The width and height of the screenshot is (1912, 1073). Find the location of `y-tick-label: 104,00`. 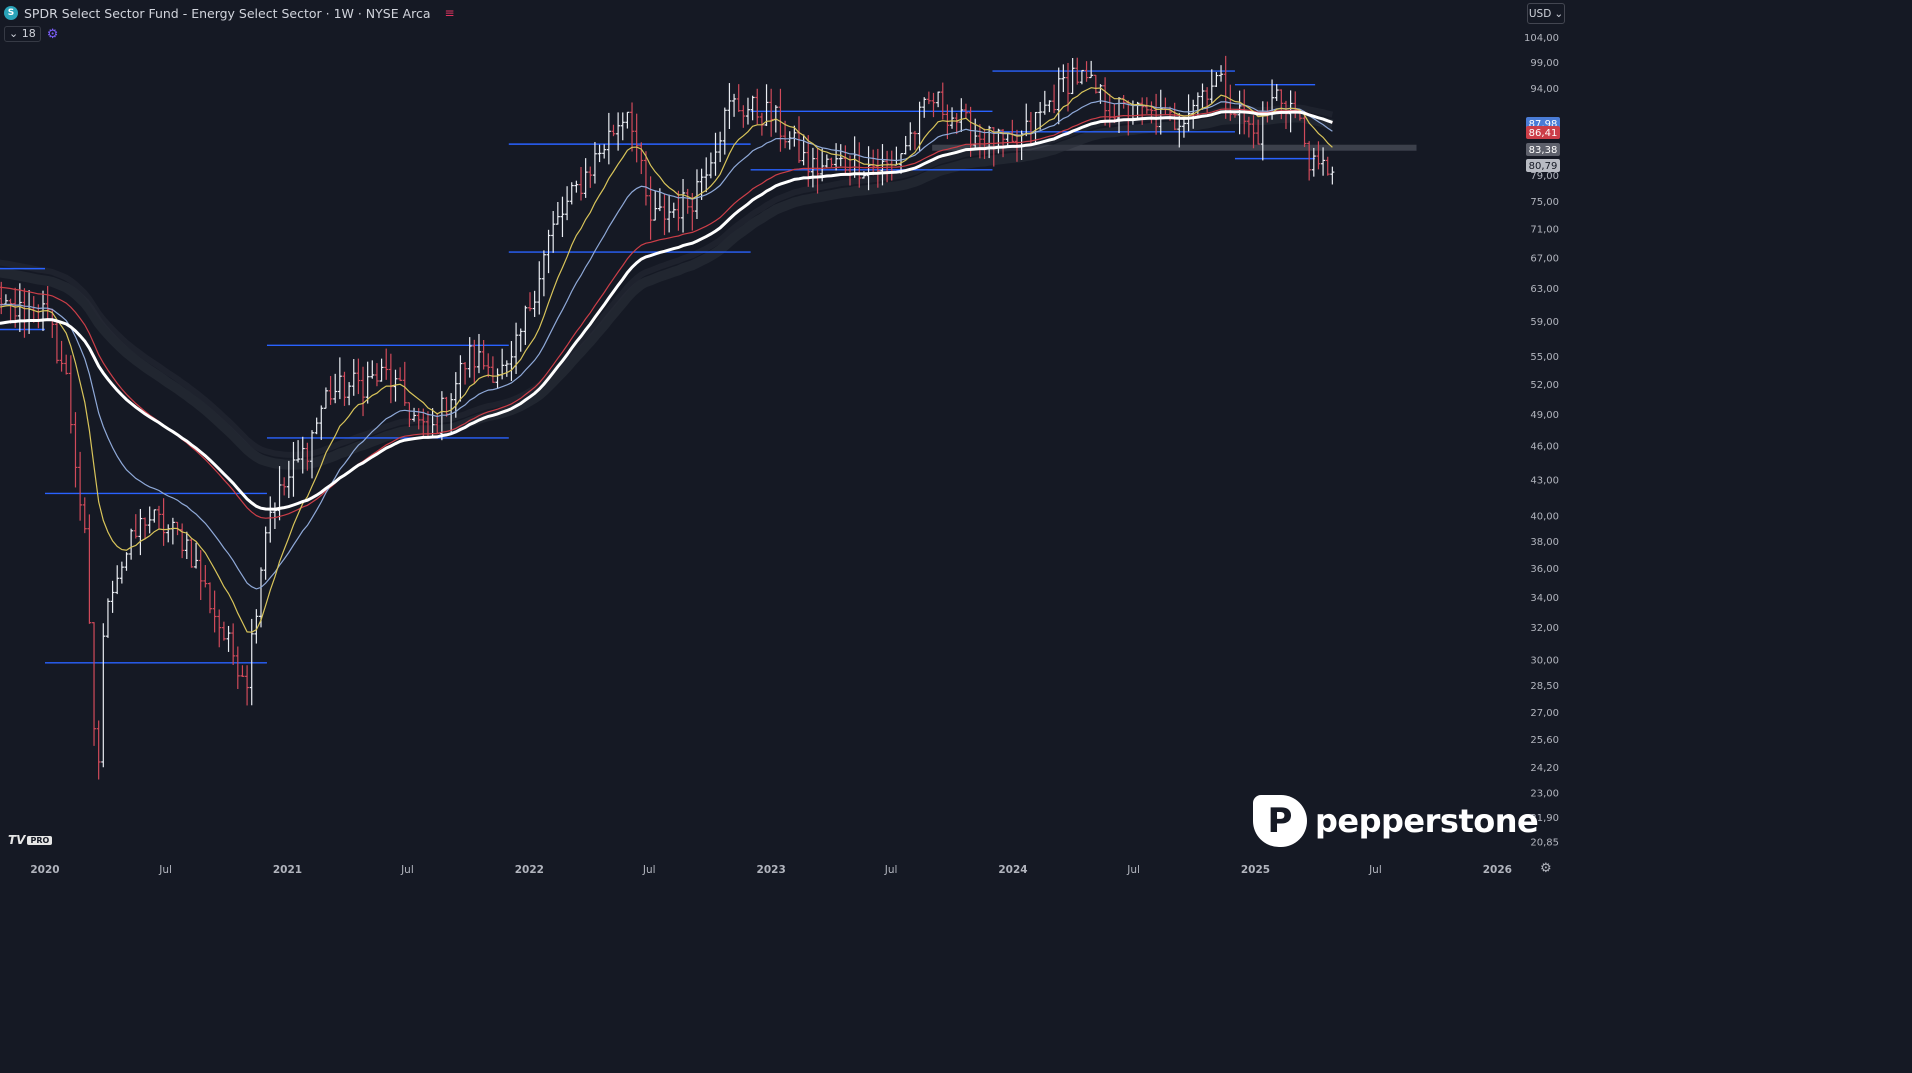

y-tick-label: 104,00 is located at coordinates (1541, 38).